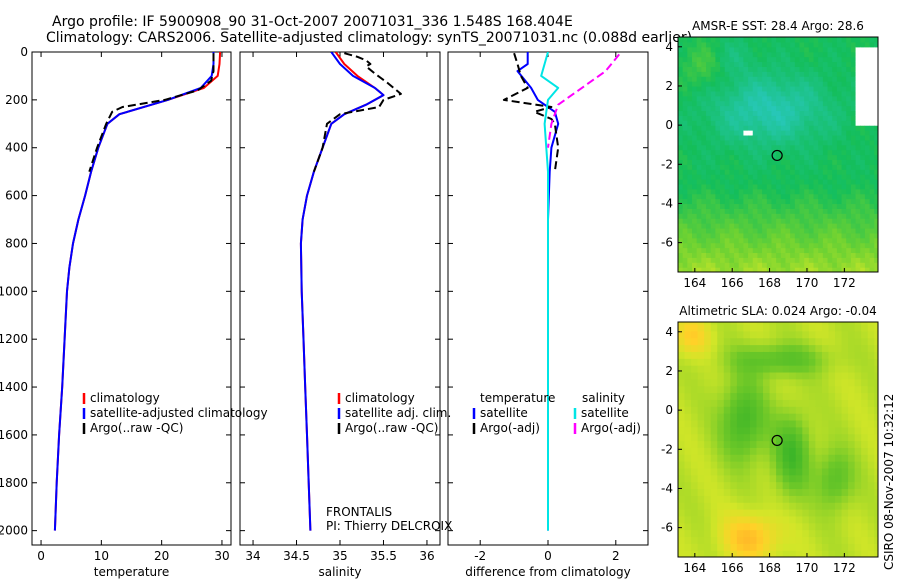 Image resolution: width=900 pixels, height=580 pixels. I want to click on sla_map-xtick-label: 166, so click(732, 568).